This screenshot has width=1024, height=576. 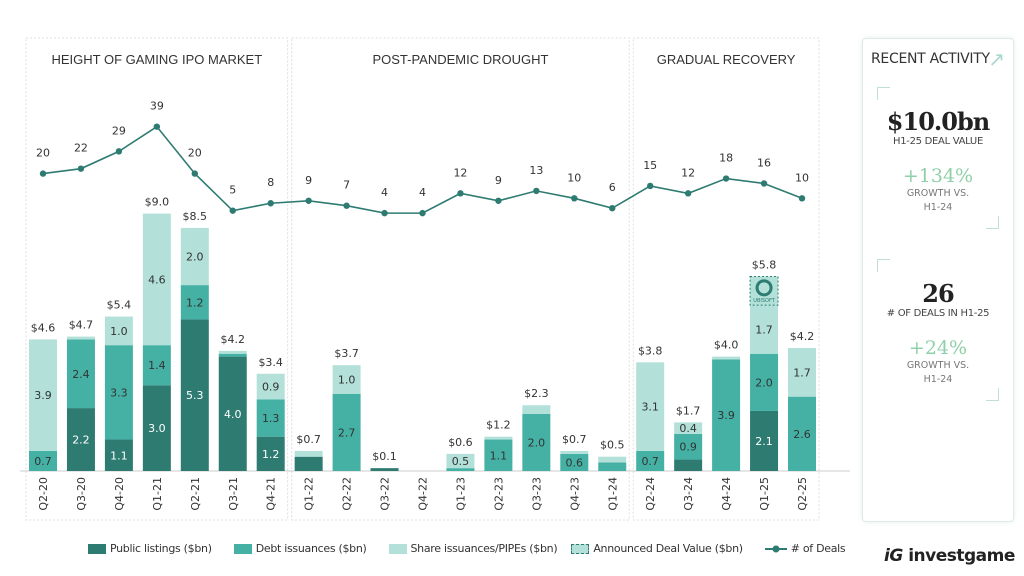 I want to click on deal-value-label: H1-25 DEAL VALUE, so click(x=938, y=141).